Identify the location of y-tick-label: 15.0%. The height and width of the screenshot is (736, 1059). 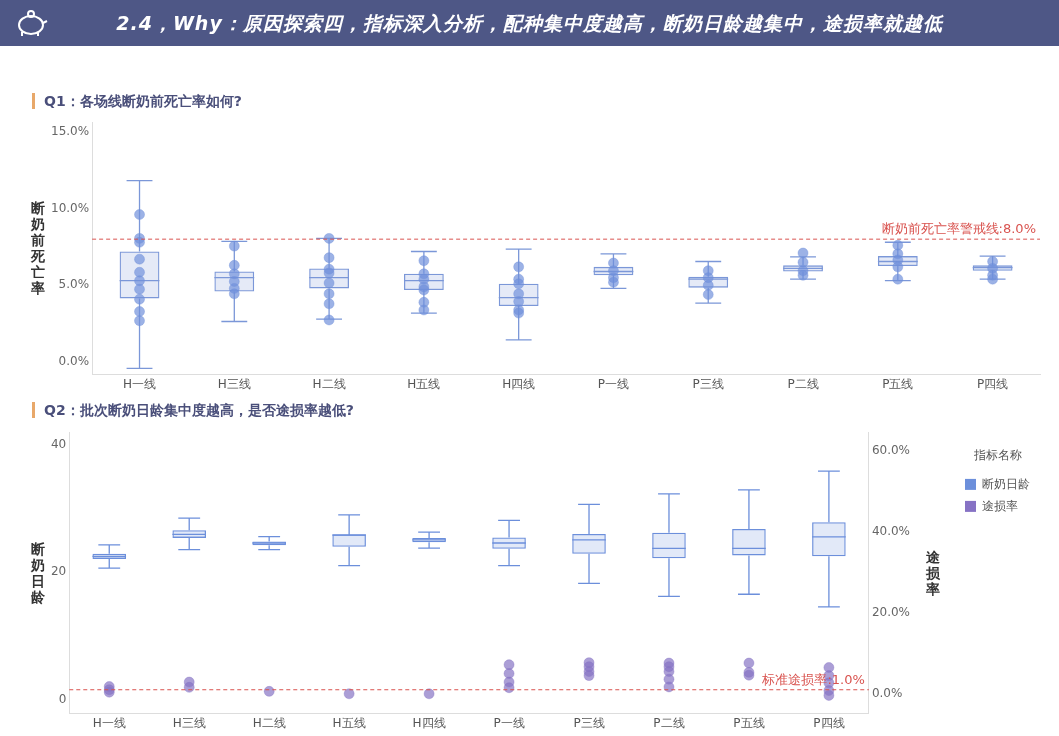
(70, 130).